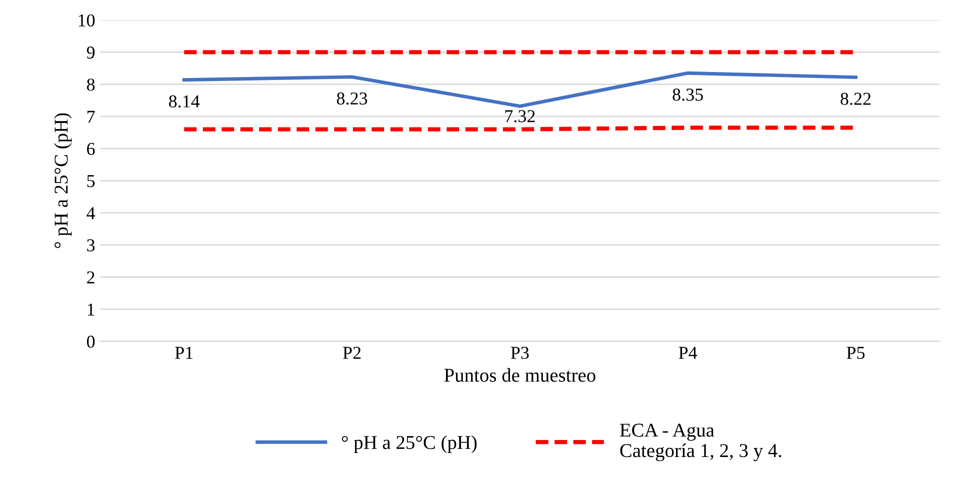  I want to click on x-tick-label: P3, so click(519, 352).